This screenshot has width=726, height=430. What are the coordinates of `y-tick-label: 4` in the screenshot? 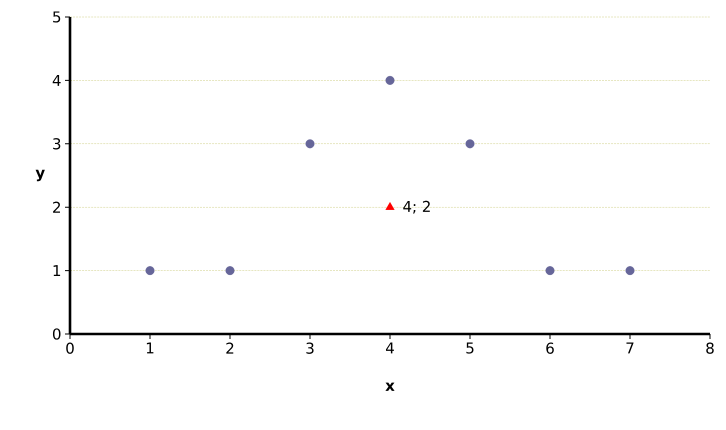 It's located at (56, 80).